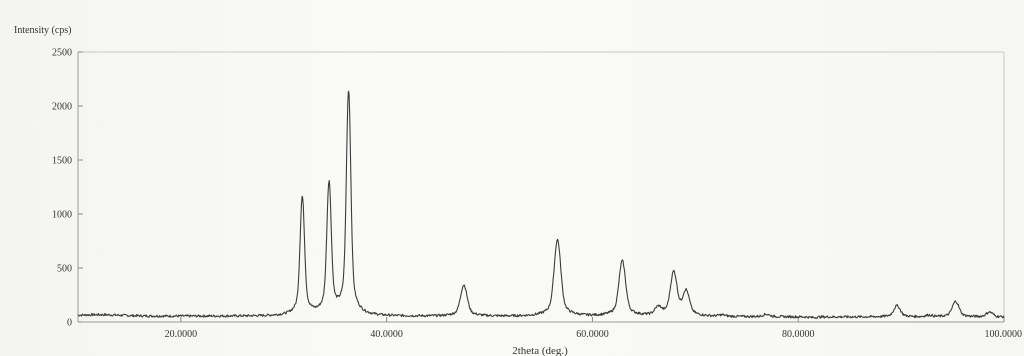 The height and width of the screenshot is (356, 1024). Describe the element at coordinates (67, 188) in the screenshot. I see `y-axis-ticks: 0 500 1000 1500 2000 2500` at that location.